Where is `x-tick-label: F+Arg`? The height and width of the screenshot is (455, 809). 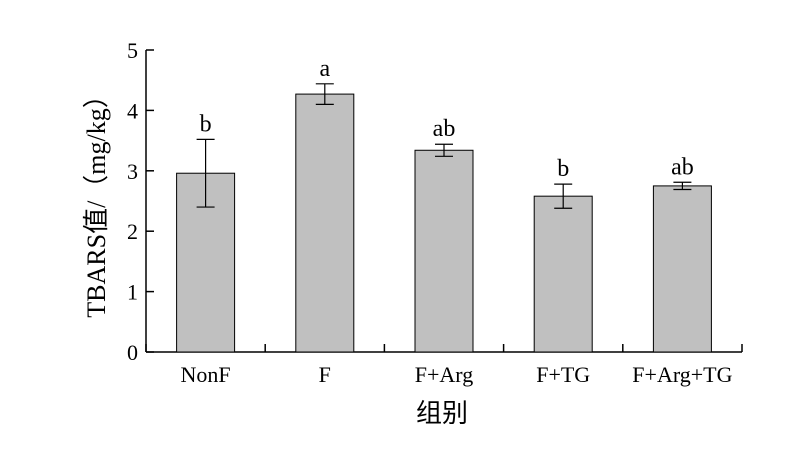 x-tick-label: F+Arg is located at coordinates (444, 374).